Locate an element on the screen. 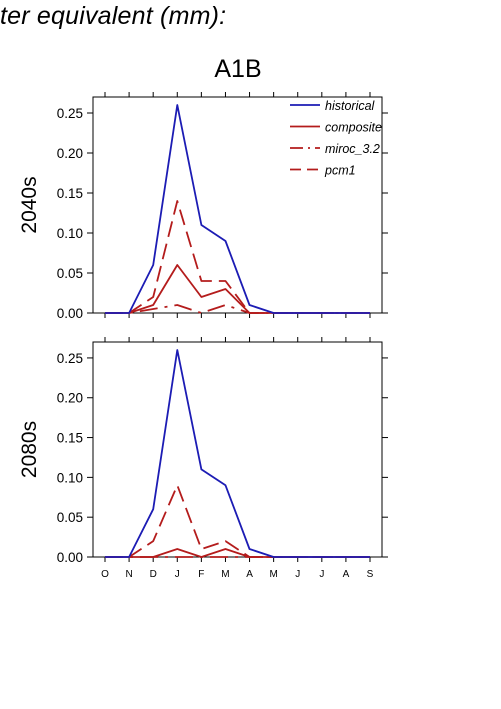 The height and width of the screenshot is (709, 501). x-tick-label: N is located at coordinates (128, 574).